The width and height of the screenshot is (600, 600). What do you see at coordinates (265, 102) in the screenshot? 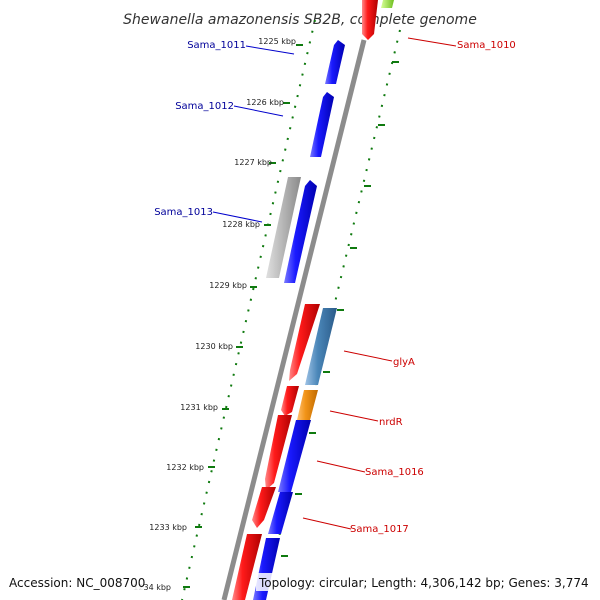
I see `tick-label-1226: 1226 kbp` at bounding box center [265, 102].